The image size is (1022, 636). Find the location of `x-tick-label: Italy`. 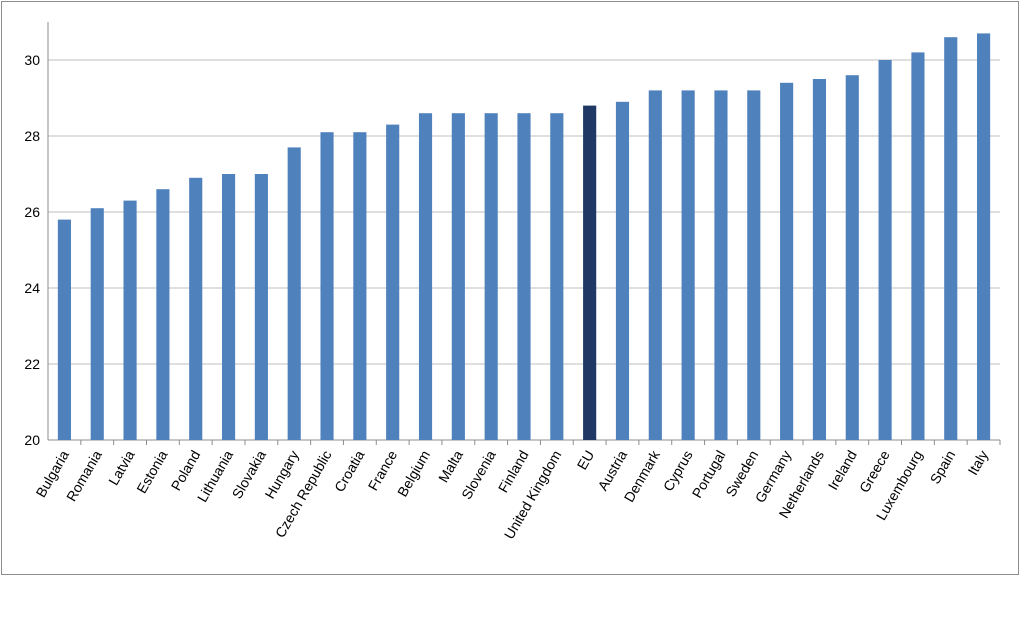

x-tick-label: Italy is located at coordinates (977, 463).